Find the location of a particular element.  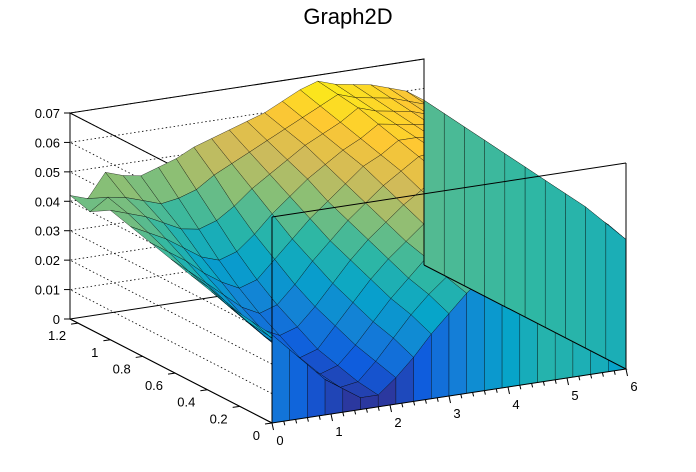

x-tick-label: 1 is located at coordinates (338, 431).